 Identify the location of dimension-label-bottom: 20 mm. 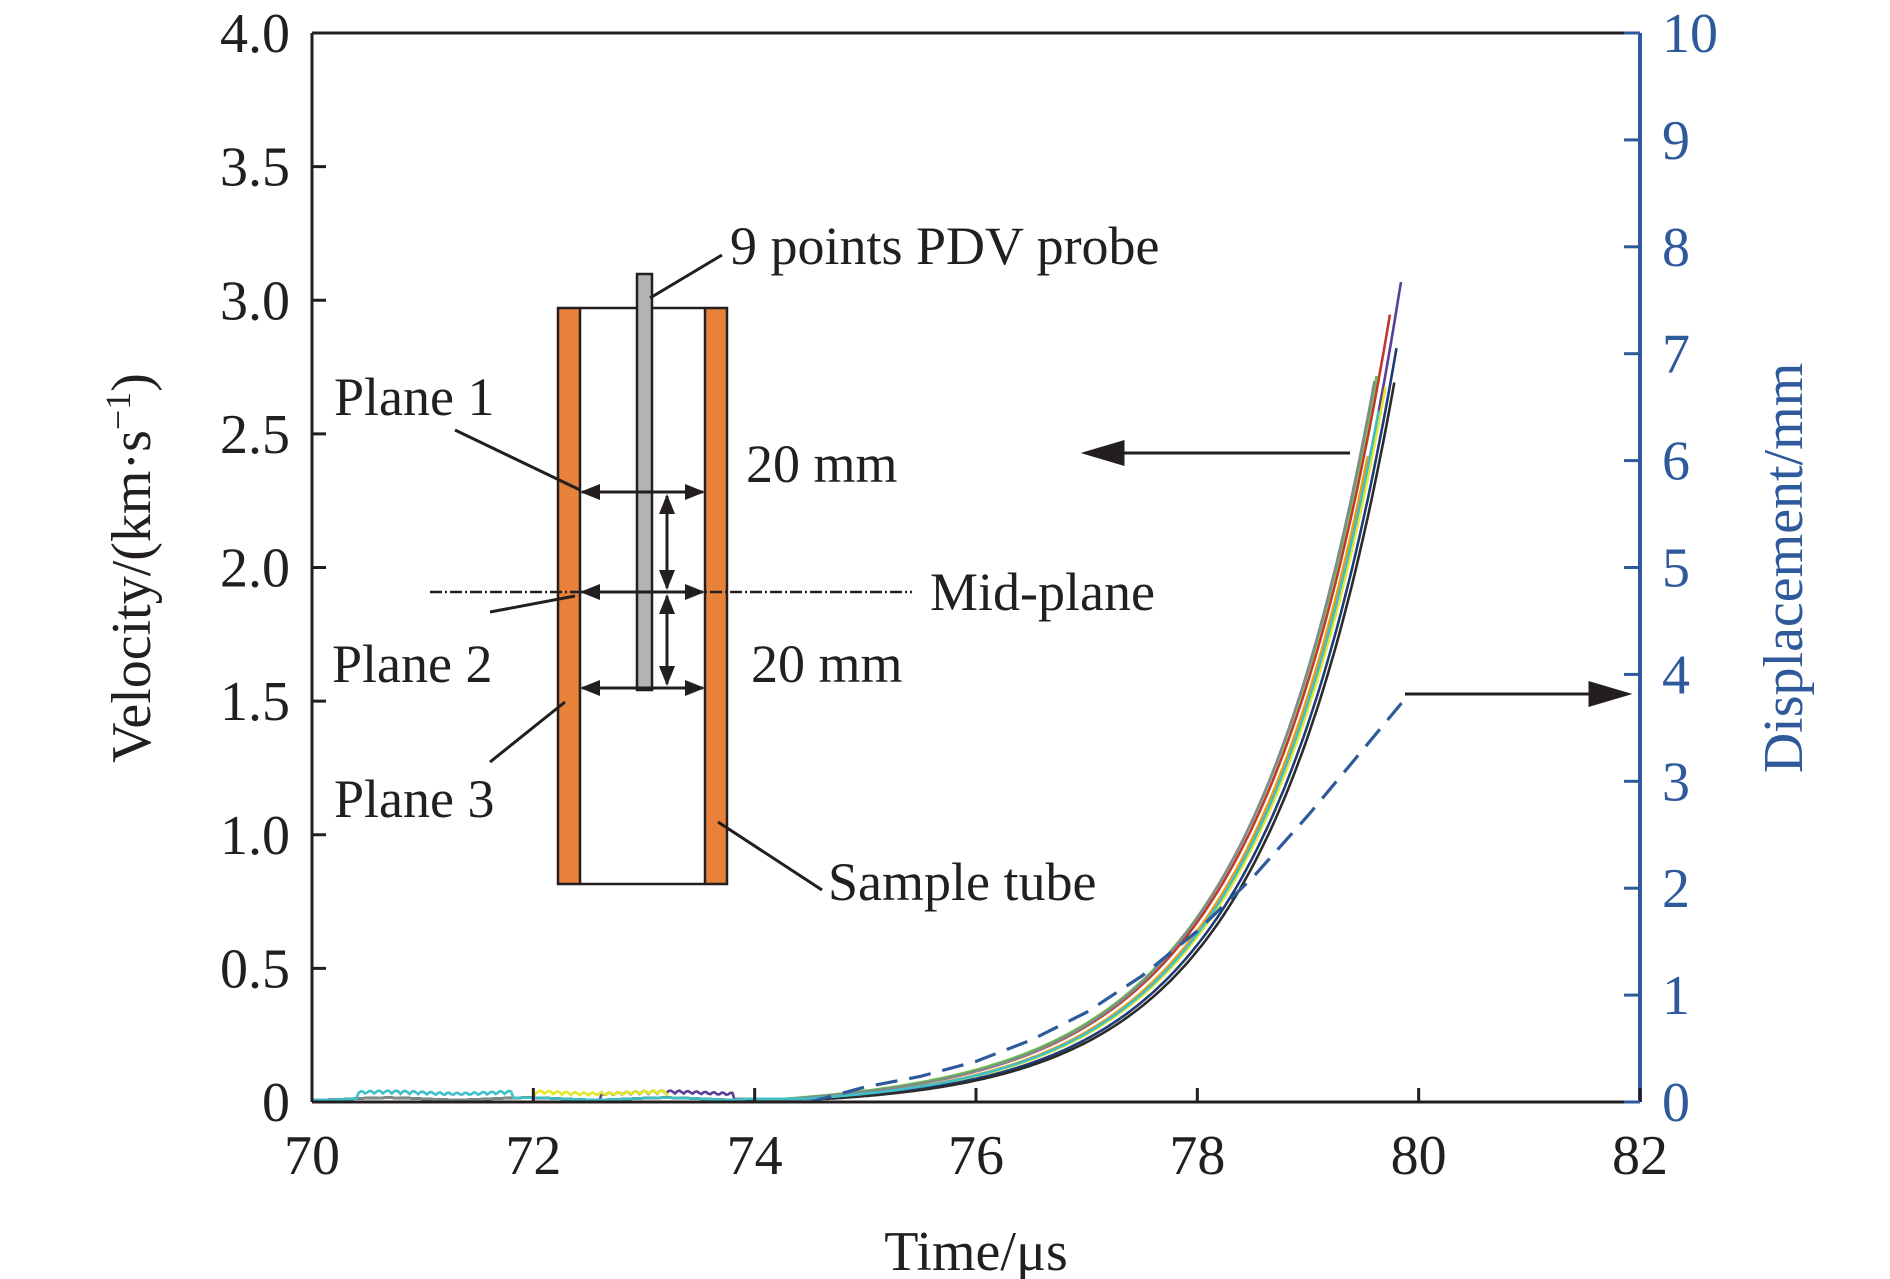
(827, 664).